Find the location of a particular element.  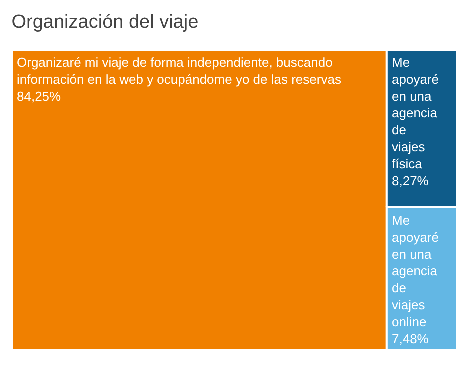

data-label: 8,27% is located at coordinates (411, 180).